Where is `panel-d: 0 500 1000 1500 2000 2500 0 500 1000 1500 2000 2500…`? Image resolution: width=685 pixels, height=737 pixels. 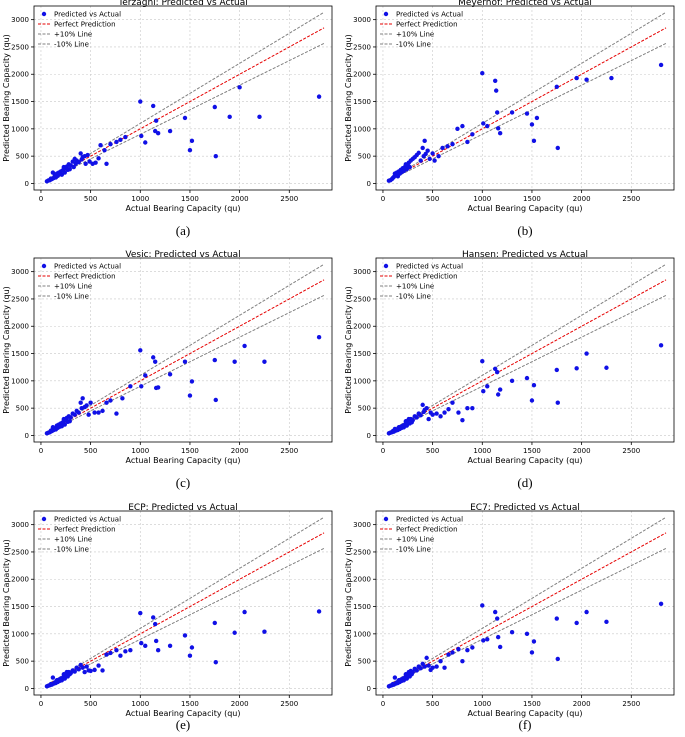 panel-d: 0 500 1000 1500 2000 2500 0 500 1000 1500 2000 2500… is located at coordinates (509, 357).